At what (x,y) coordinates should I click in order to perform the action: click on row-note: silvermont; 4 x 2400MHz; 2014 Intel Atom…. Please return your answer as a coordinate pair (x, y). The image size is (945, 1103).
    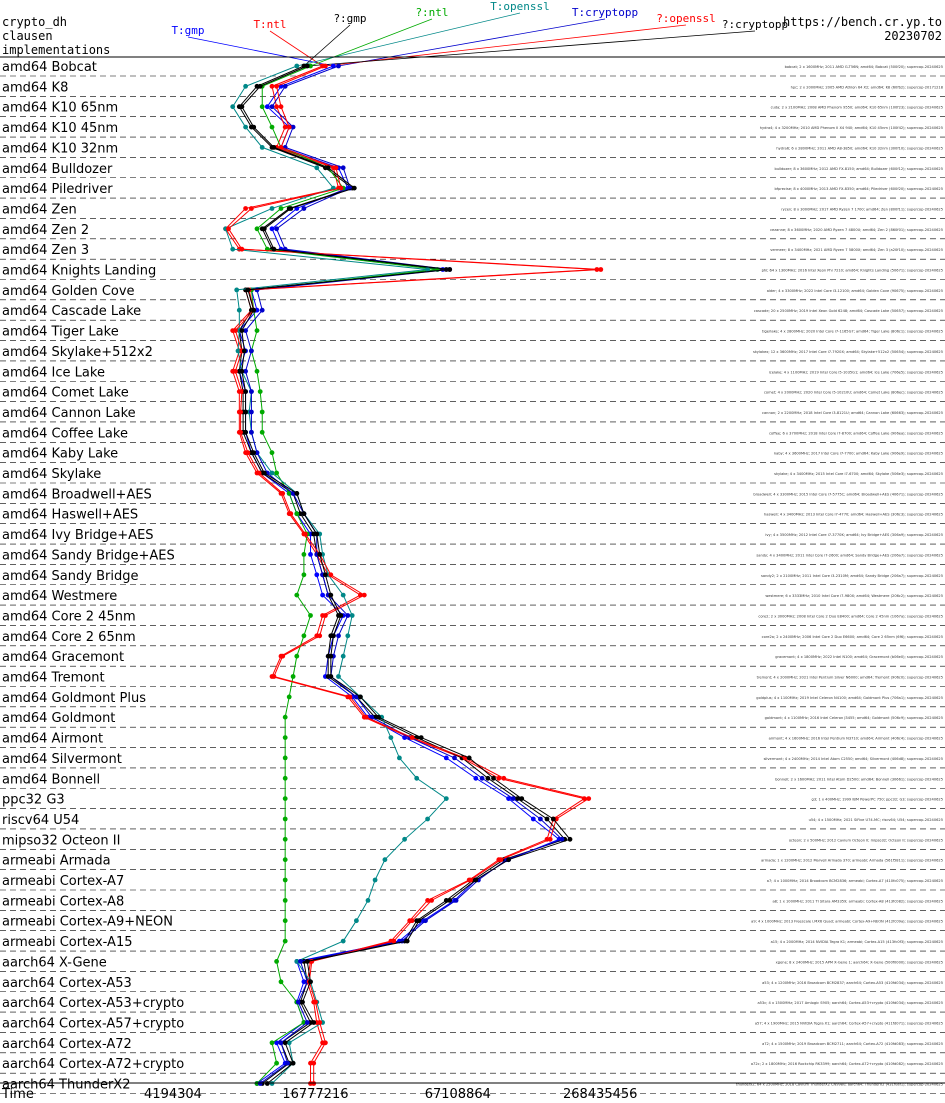
    Looking at the image, I should click on (853, 759).